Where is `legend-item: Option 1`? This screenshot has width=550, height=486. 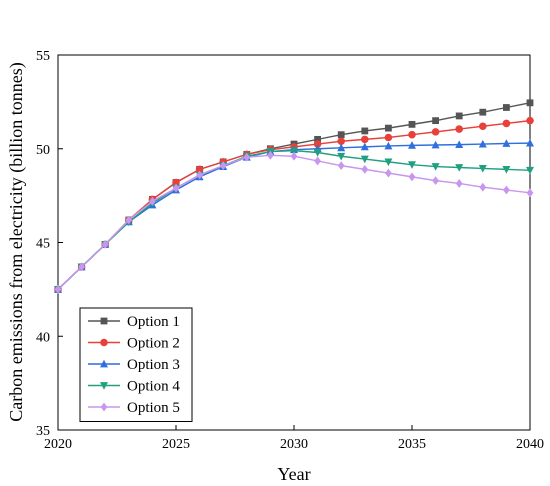 legend-item: Option 1 is located at coordinates (134, 322).